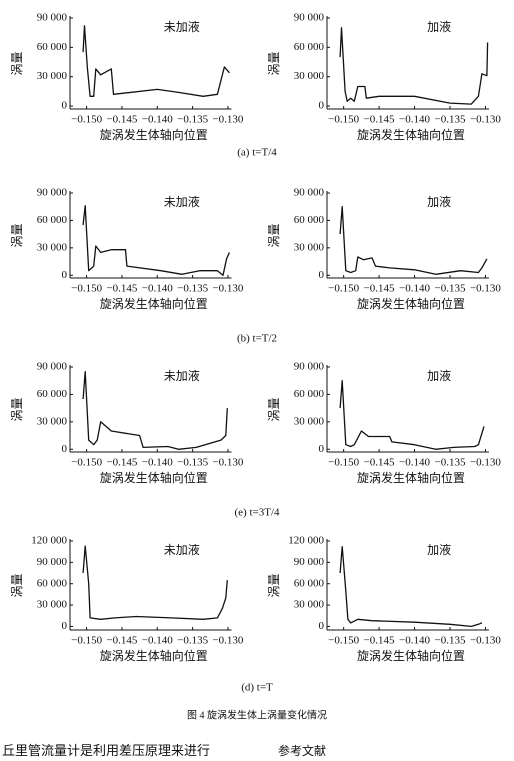  What do you see at coordinates (257, 714) in the screenshot?
I see `figure-caption: 图 4 旋涡发生体上涡量变化情况` at bounding box center [257, 714].